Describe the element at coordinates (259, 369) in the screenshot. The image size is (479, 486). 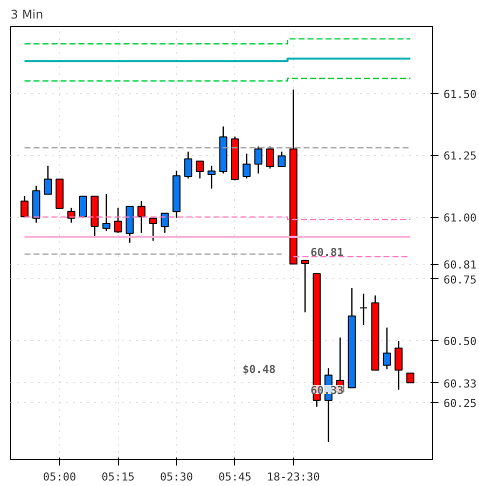
I see `annotation: $0.48` at that location.